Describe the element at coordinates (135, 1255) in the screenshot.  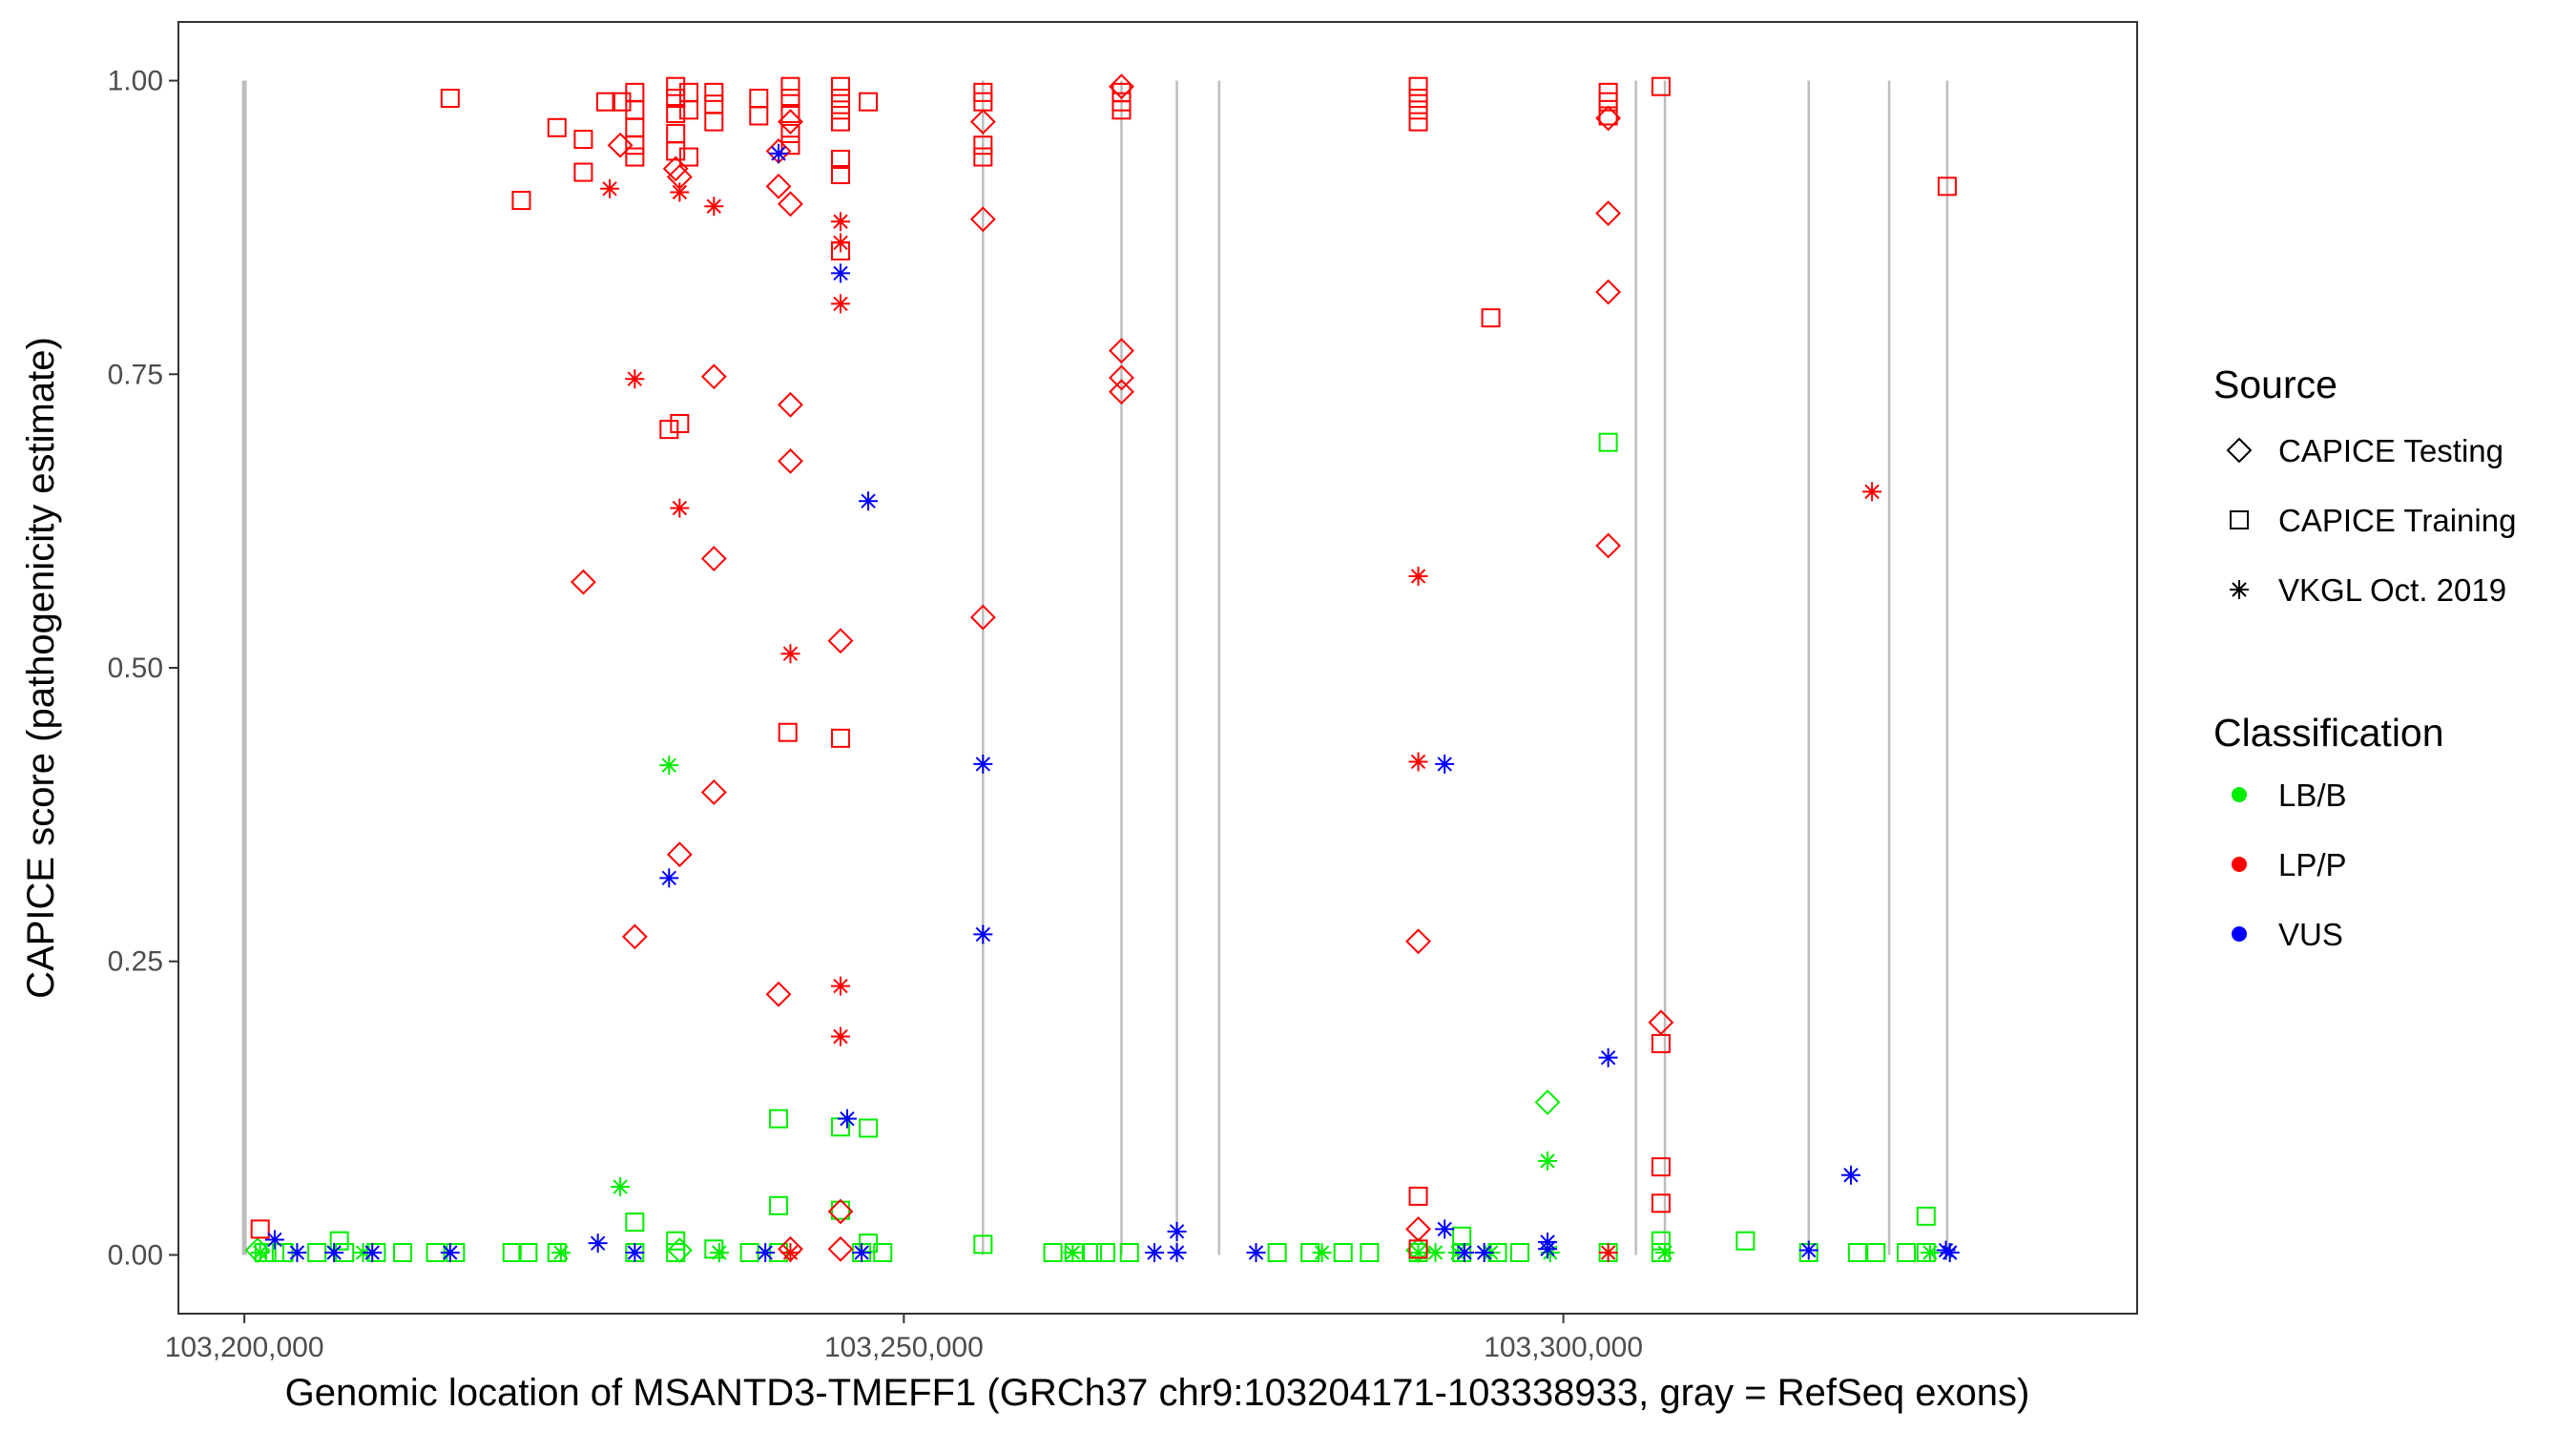
I see `y-tick-label: 0.00` at that location.